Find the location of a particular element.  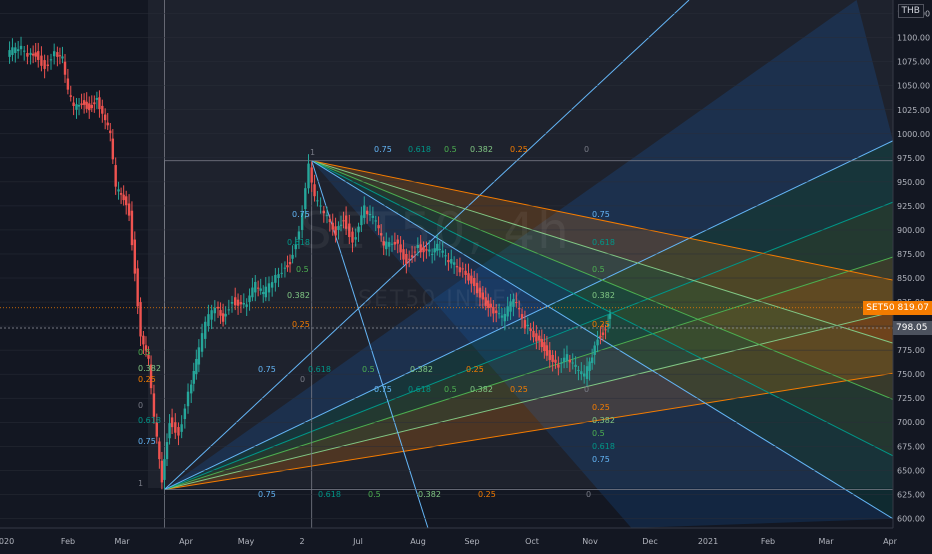

x-tick-label: Mar is located at coordinates (826, 541).